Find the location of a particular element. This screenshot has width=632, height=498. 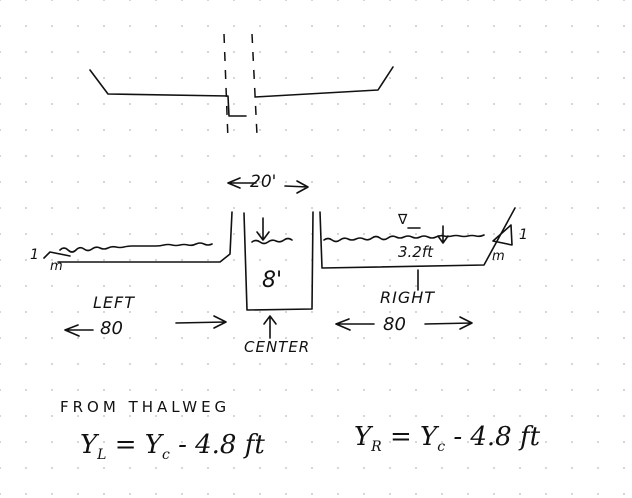

left-slope-1: 1 is located at coordinates (34, 255).